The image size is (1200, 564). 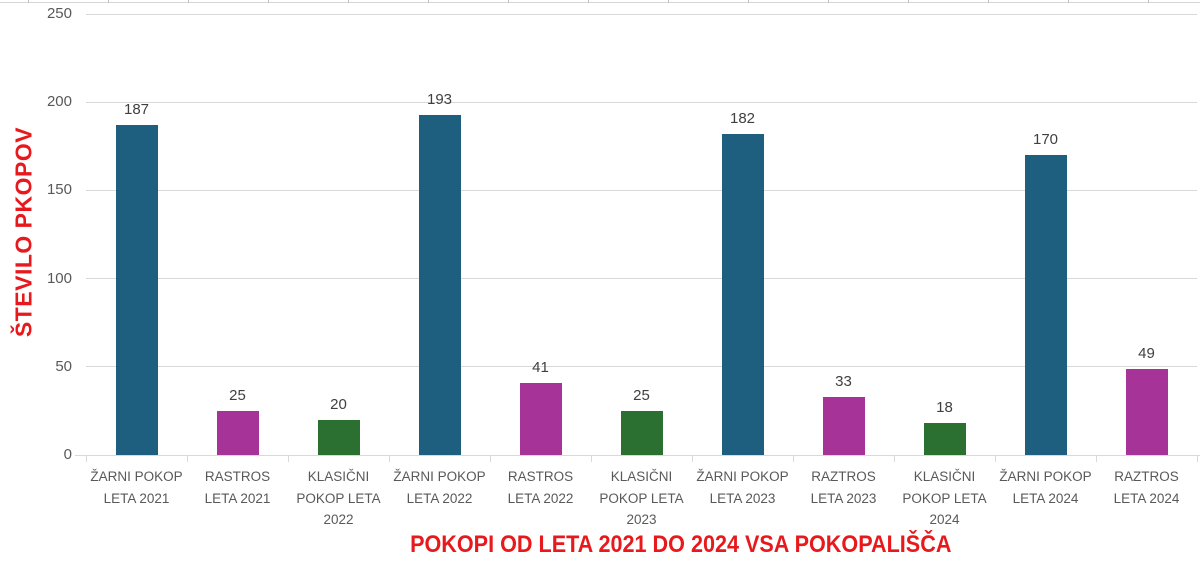 What do you see at coordinates (338, 404) in the screenshot?
I see `bar-value-label: 20` at bounding box center [338, 404].